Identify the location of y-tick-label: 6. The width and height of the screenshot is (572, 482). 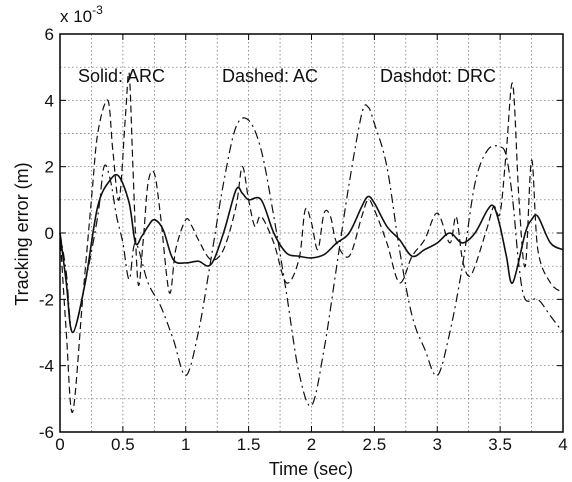
(49, 34).